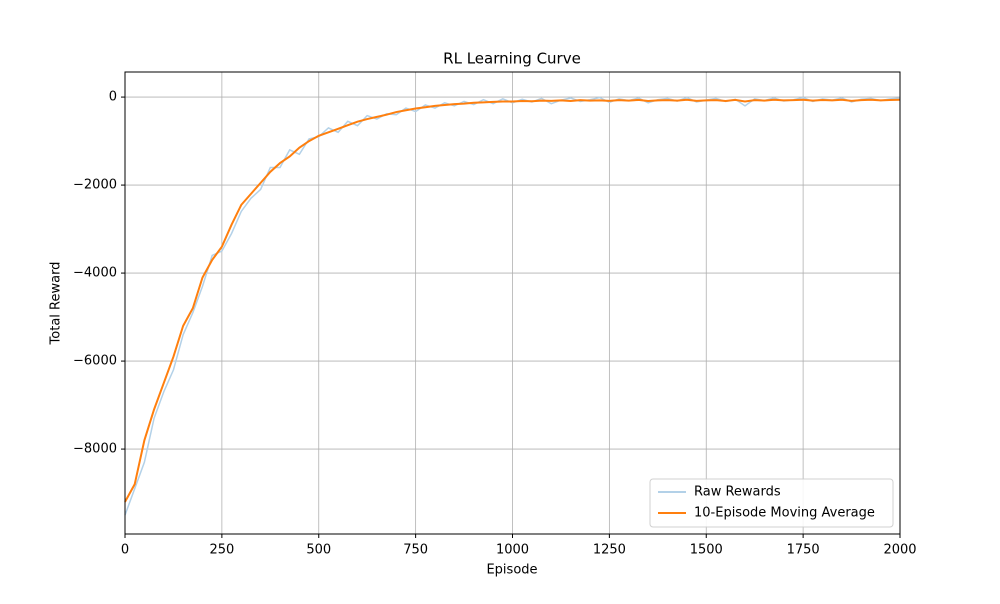  What do you see at coordinates (95, 273) in the screenshot?
I see `y-tick-label: −4000` at bounding box center [95, 273].